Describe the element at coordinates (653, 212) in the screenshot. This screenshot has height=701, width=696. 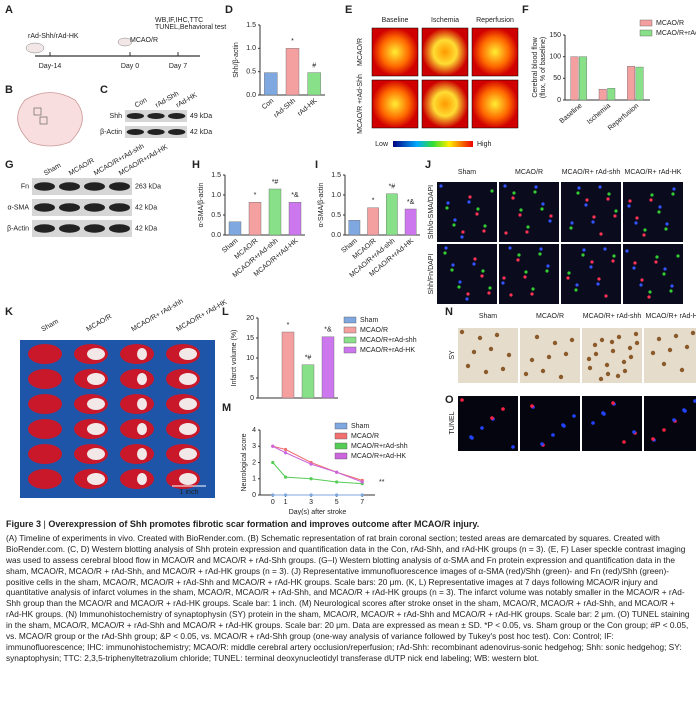
I see `if-image` at that location.